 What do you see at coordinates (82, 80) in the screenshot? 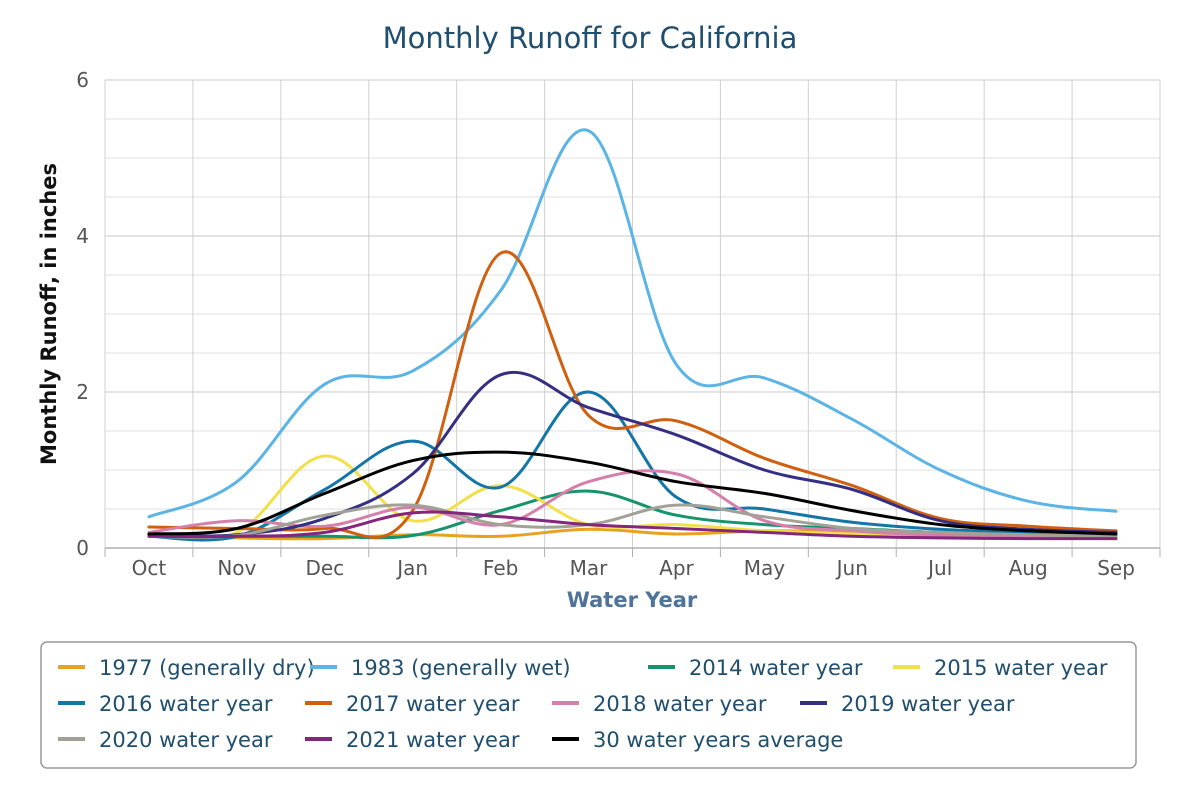
I see `y-tick-label: 6` at bounding box center [82, 80].